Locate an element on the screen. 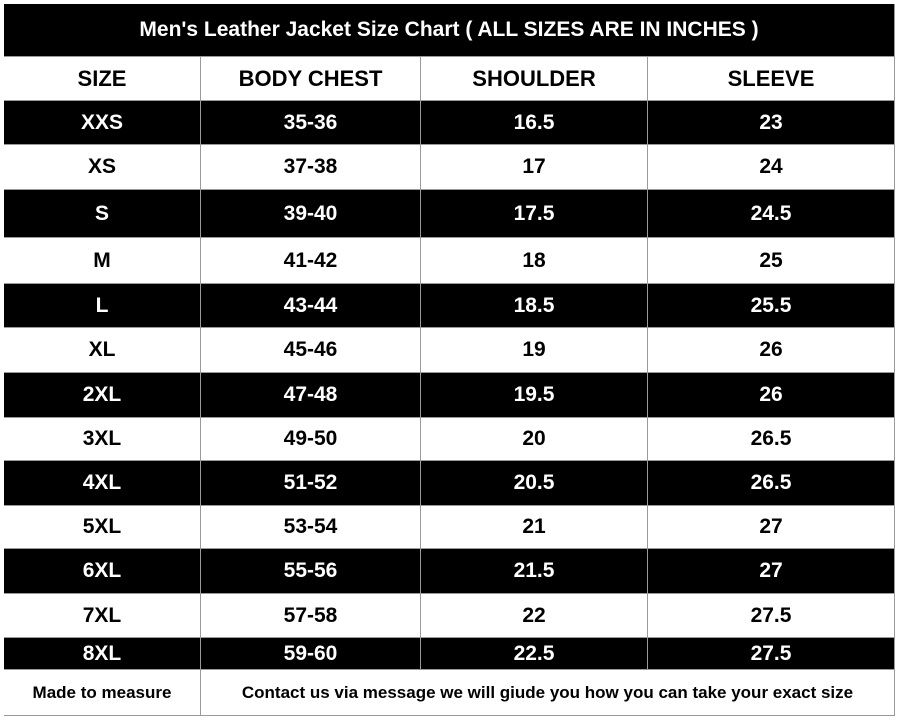 The height and width of the screenshot is (720, 901). measure-cell: 25.5 is located at coordinates (771, 306).